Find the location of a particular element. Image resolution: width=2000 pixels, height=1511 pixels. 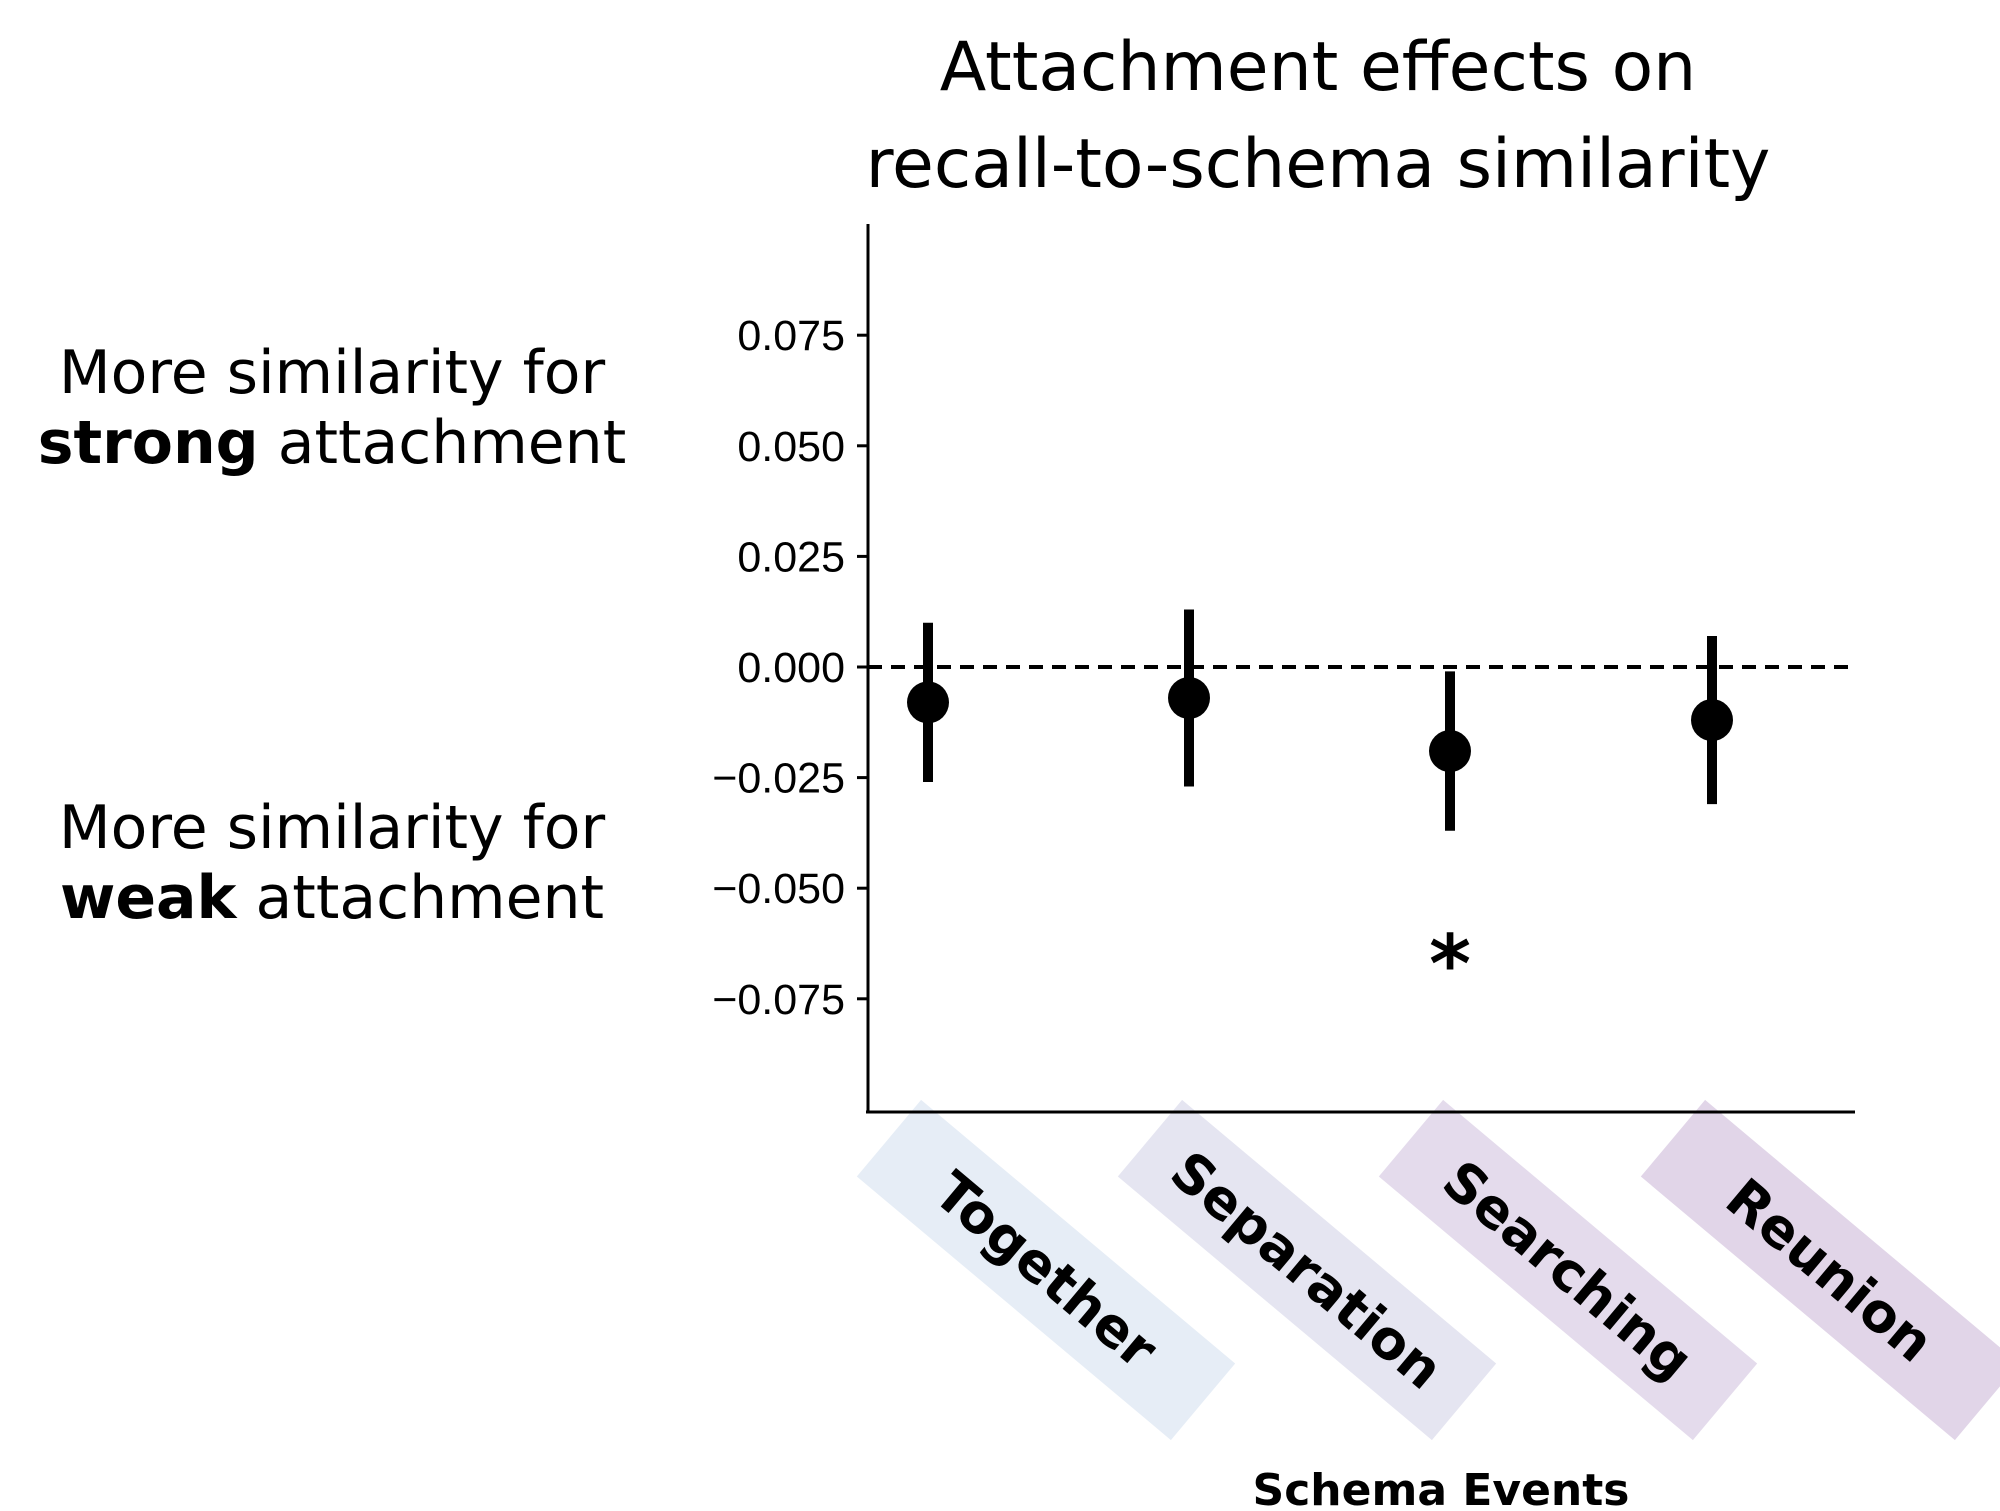

y-ticks: 0.075 0.050 0.025 0.000 −0.025 −0.050 −0.075 is located at coordinates (790, 668).